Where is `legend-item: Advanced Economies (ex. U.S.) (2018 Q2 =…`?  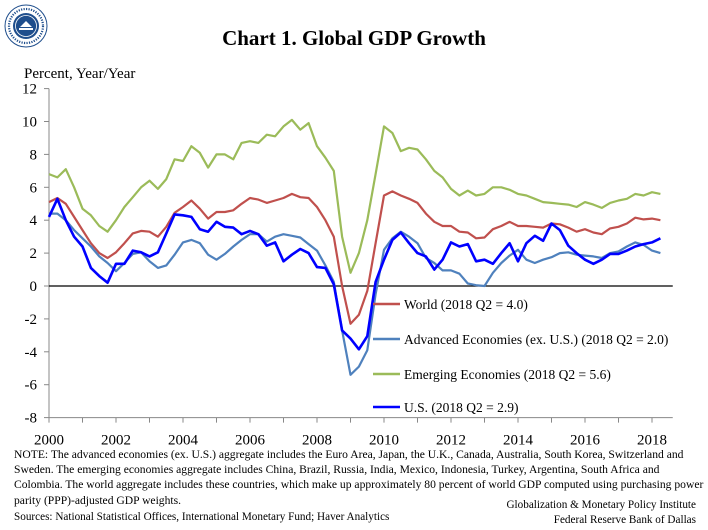
legend-item: Advanced Economies (ex. U.S.) (2018 Q2 =… is located at coordinates (520, 339).